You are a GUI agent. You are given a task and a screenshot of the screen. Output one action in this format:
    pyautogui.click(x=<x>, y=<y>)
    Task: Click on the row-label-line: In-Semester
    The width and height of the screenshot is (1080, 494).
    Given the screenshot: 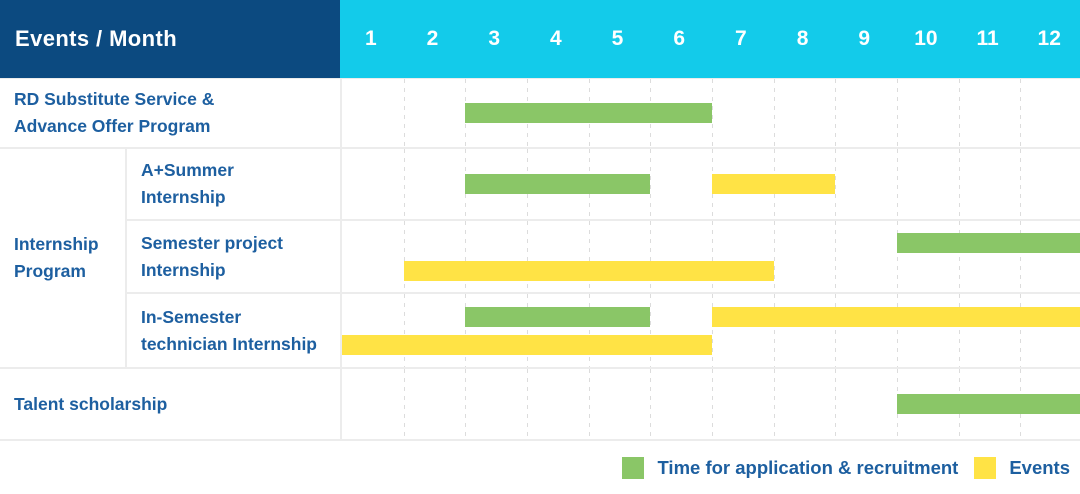 What is the action you would take?
    pyautogui.click(x=191, y=316)
    